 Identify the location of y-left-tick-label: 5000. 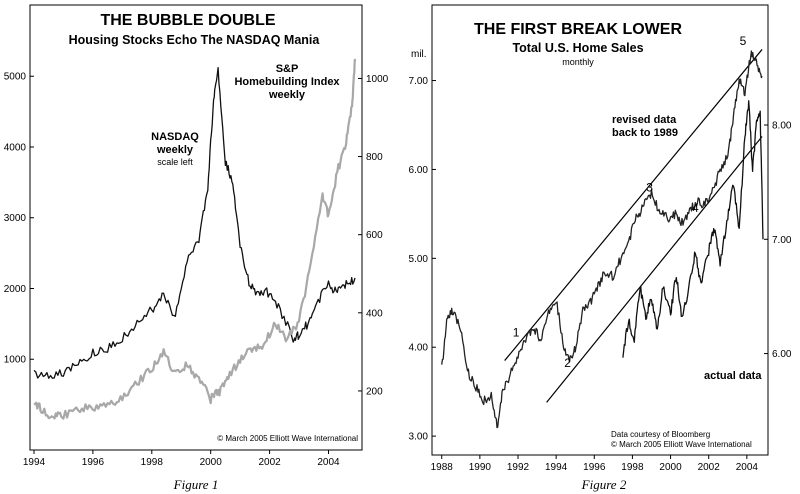
(15, 77).